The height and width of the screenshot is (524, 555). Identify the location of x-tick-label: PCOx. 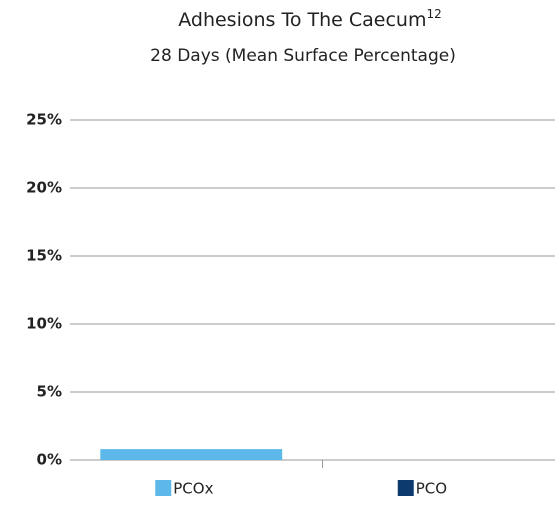
(193, 489).